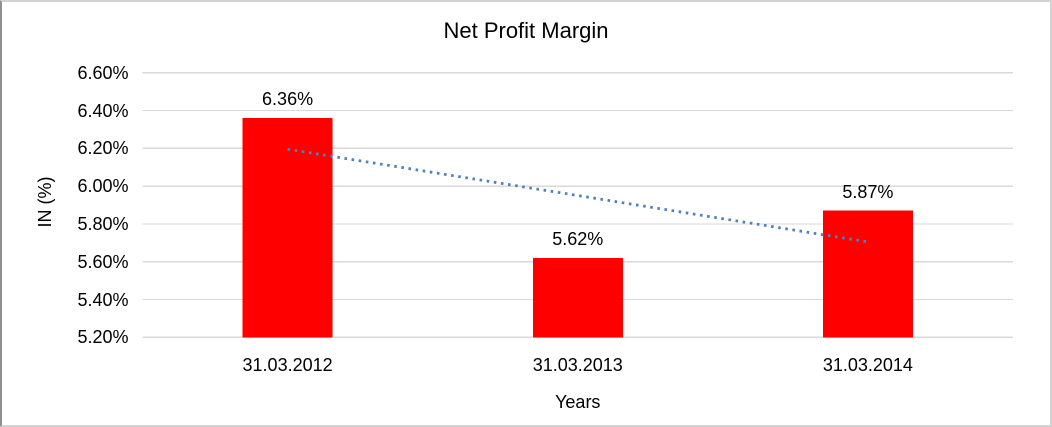 This screenshot has height=427, width=1052. I want to click on bar-value-label: 6.36%, so click(288, 99).